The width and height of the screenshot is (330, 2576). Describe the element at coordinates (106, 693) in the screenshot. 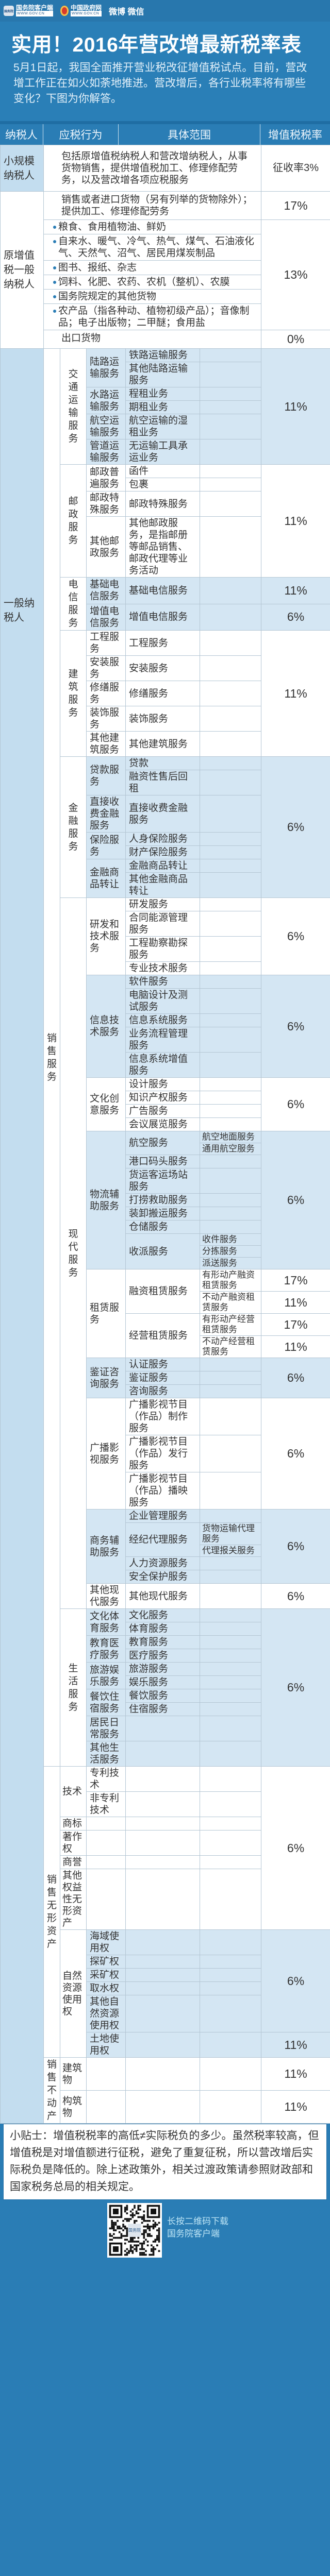

I see `subcategory-cell: 修缮服务` at that location.